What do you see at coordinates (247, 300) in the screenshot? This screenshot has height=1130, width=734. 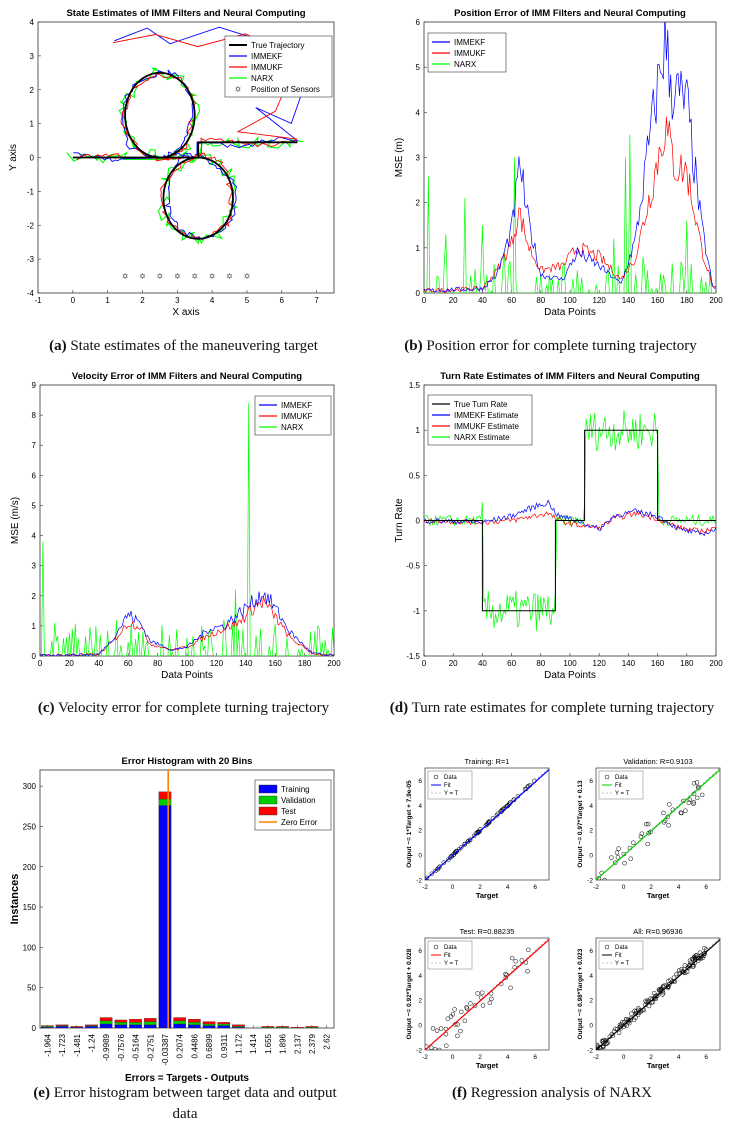 I see `x-tick-label: 5` at bounding box center [247, 300].